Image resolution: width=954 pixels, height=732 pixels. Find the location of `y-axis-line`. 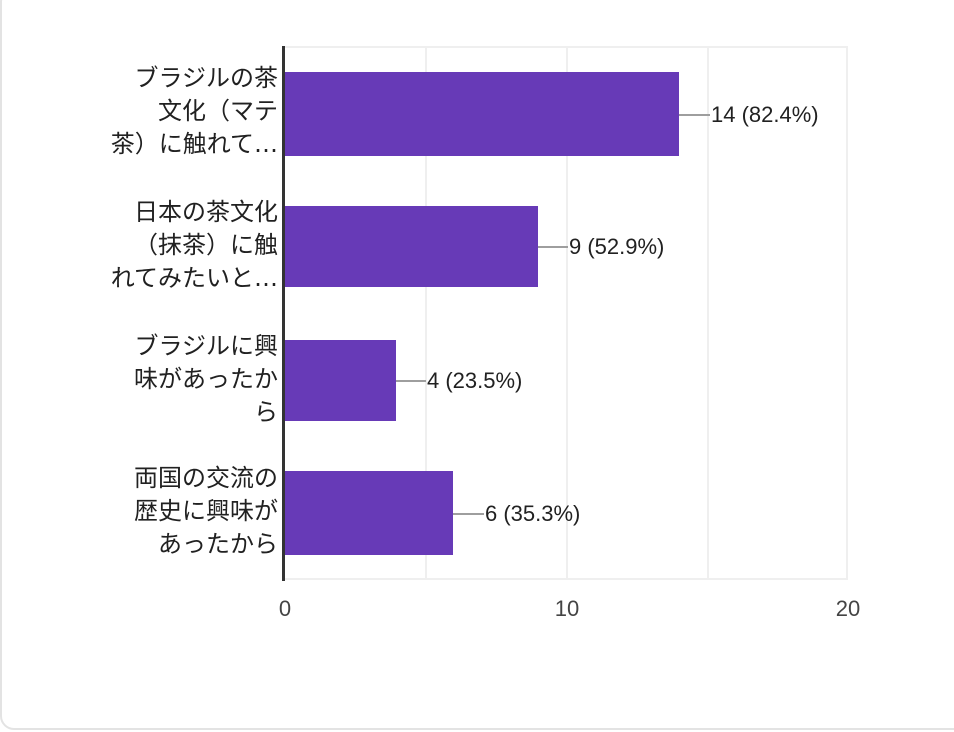

y-axis-line is located at coordinates (283, 313).